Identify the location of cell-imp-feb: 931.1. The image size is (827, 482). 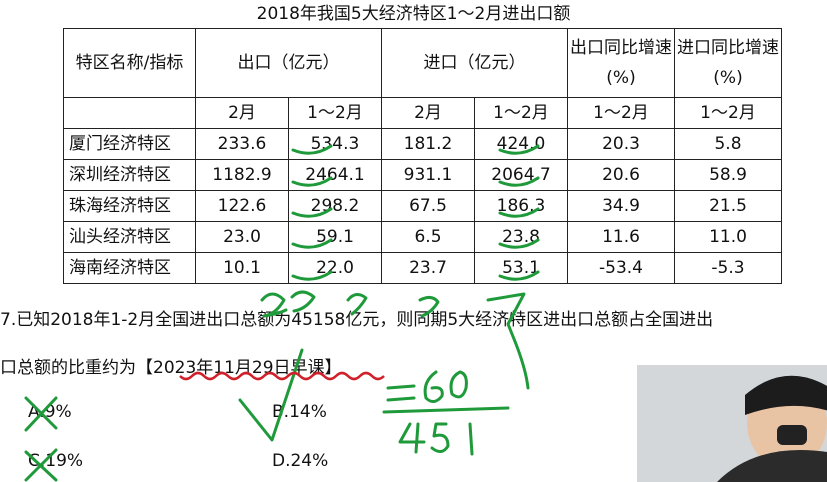
(428, 175).